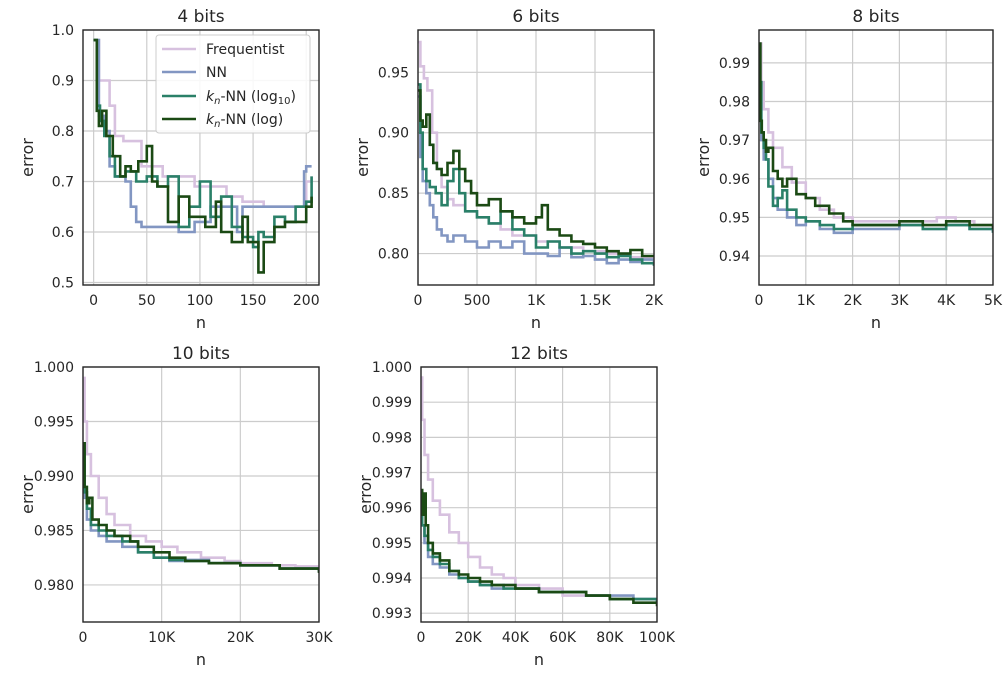  Describe the element at coordinates (610, 638) in the screenshot. I see `x-tick-label: 80K` at that location.